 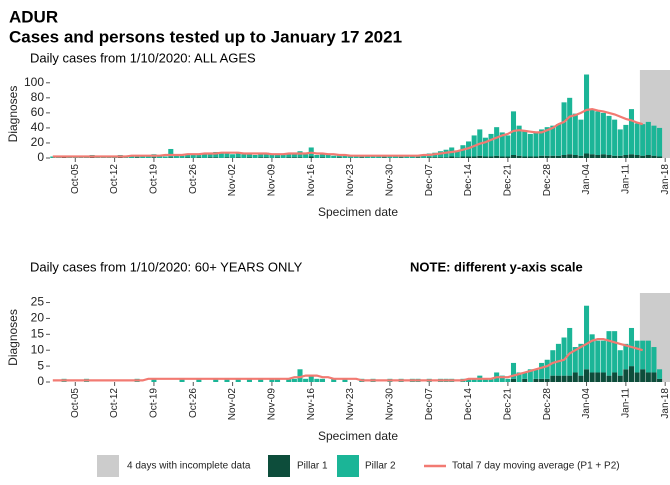 What do you see at coordinates (38, 97) in the screenshot?
I see `y-tick-label: 80` at bounding box center [38, 97].